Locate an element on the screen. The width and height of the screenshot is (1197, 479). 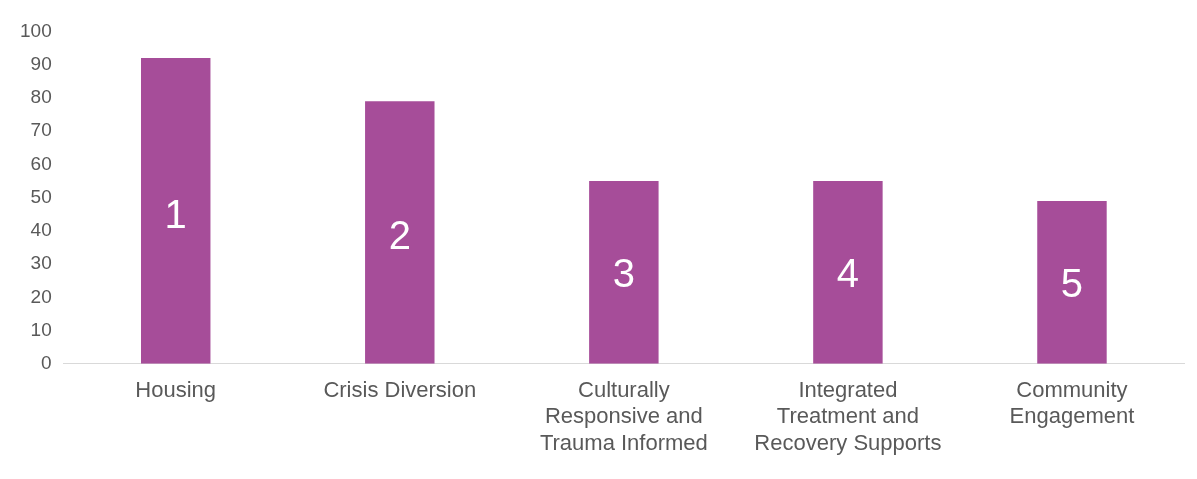
y-tick-label: 0 is located at coordinates (46, 363).